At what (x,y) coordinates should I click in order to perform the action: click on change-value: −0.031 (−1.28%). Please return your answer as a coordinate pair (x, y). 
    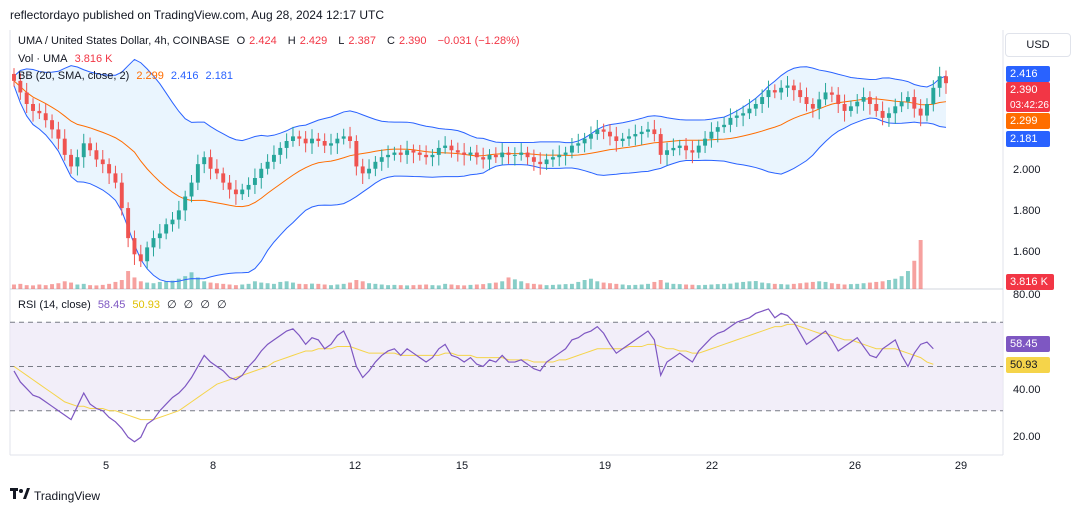
    Looking at the image, I should click on (478, 41).